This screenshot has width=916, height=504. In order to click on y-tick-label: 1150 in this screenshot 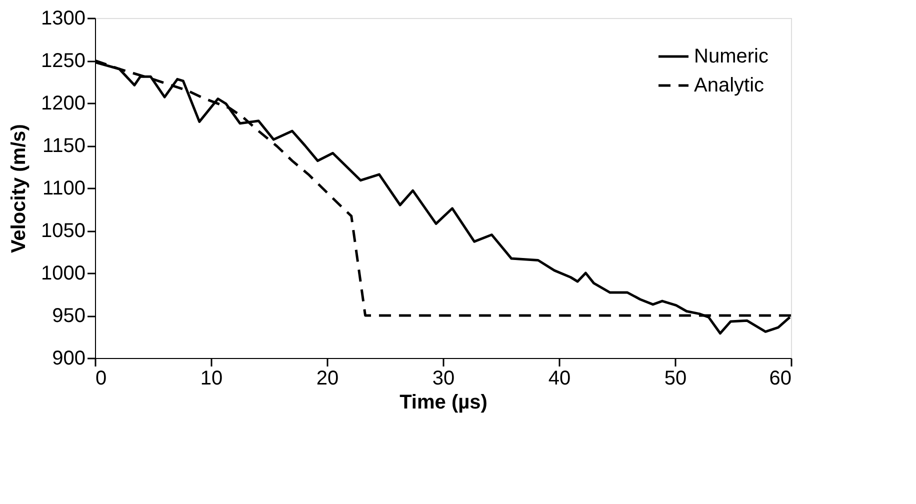, I will do `click(64, 146)`.